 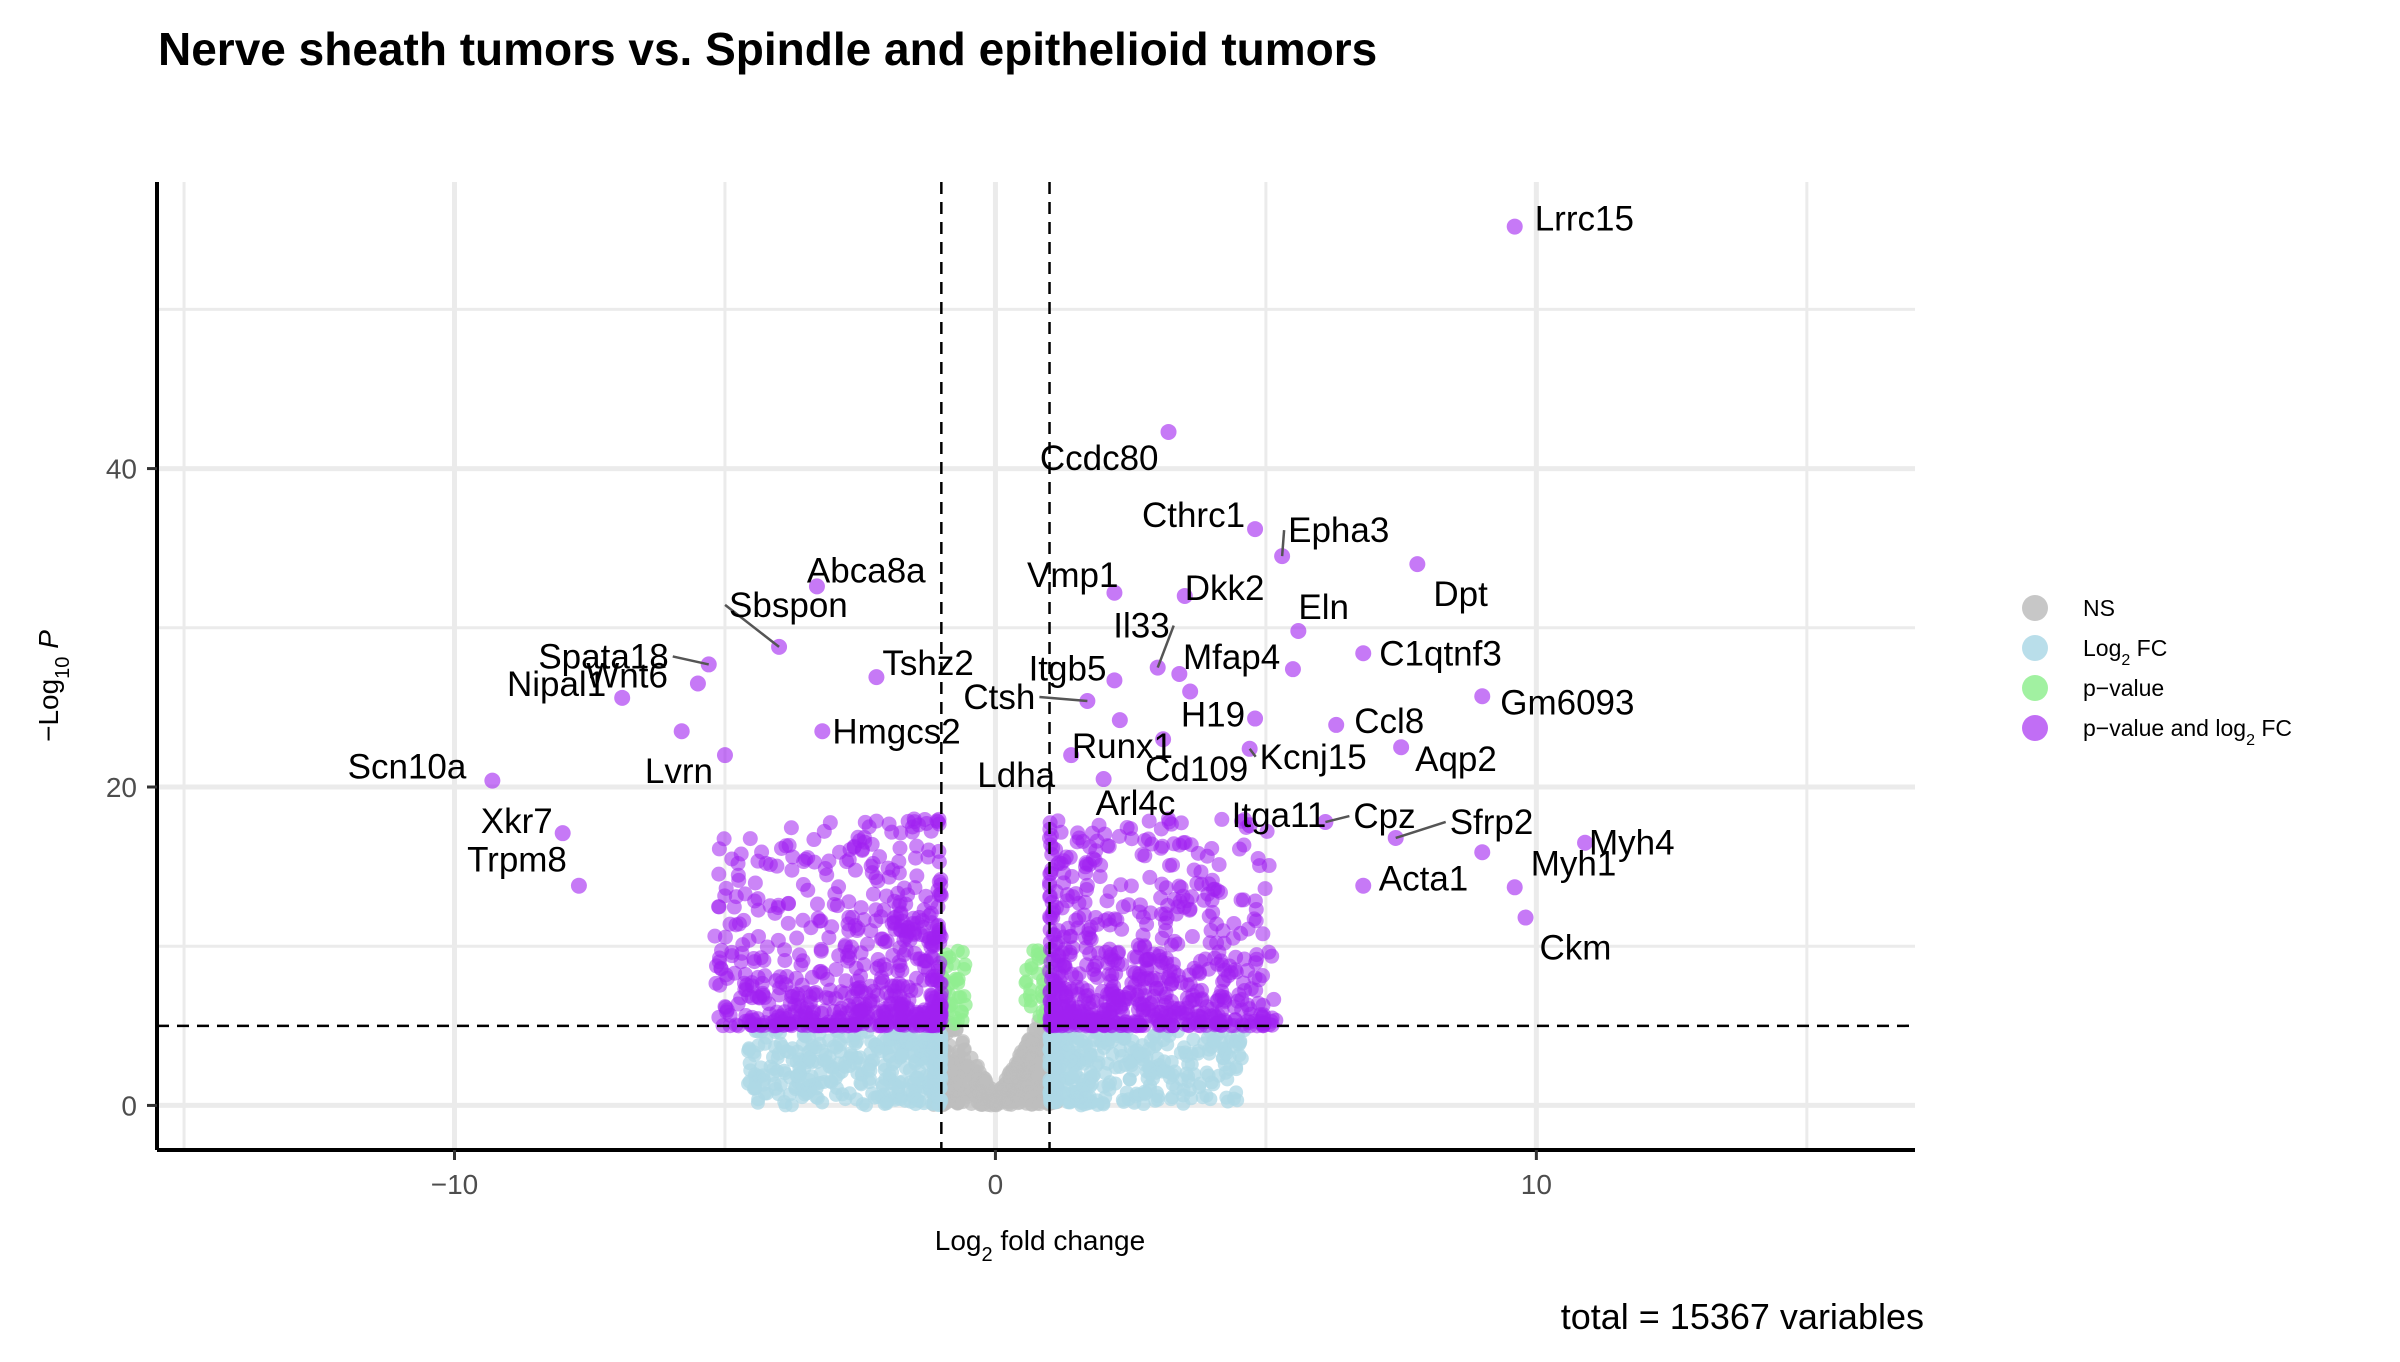 I want to click on gene-label: Xkr7, so click(x=517, y=821).